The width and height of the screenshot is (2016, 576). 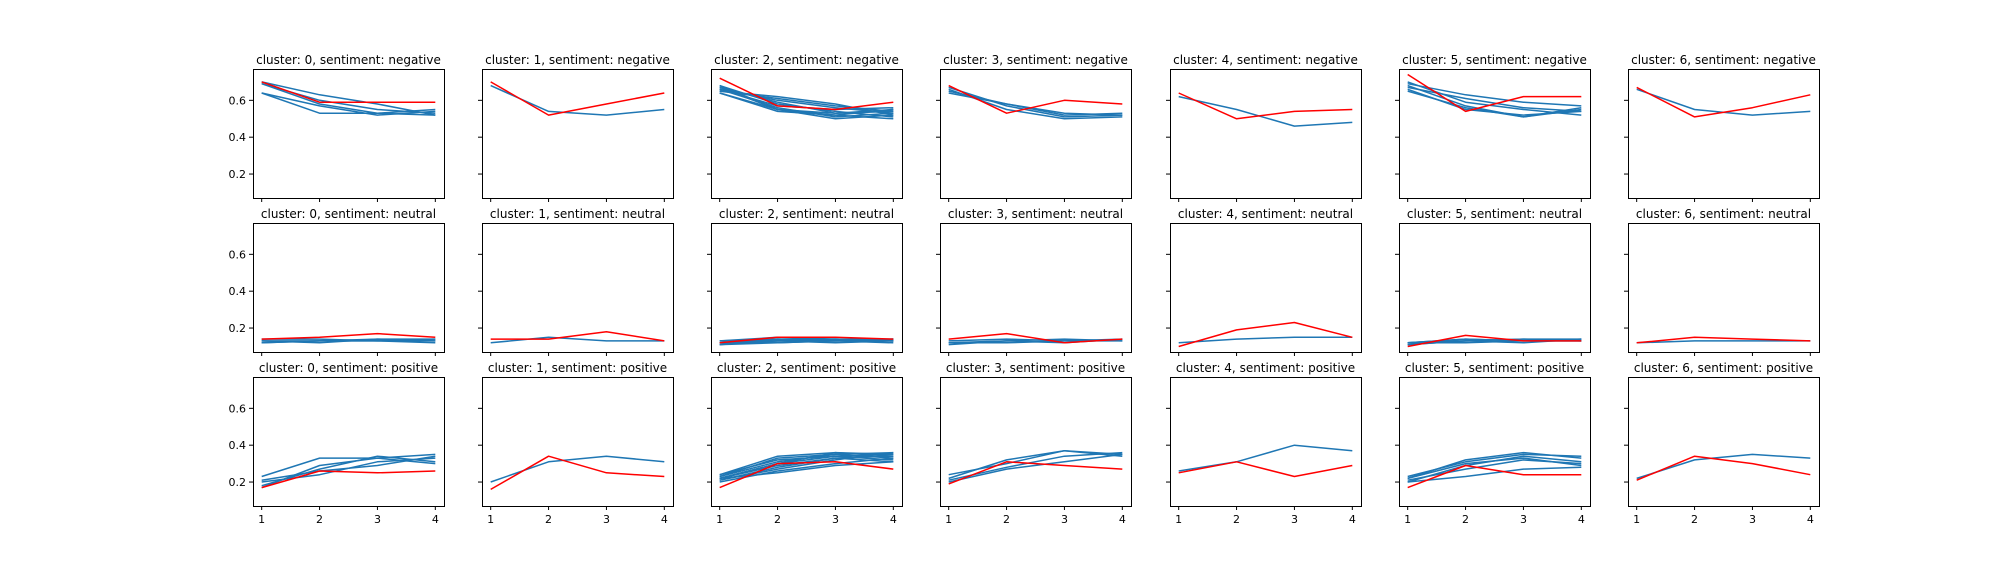 I want to click on subplot-title: cluster: 1, sentiment: neutral, so click(x=577, y=214).